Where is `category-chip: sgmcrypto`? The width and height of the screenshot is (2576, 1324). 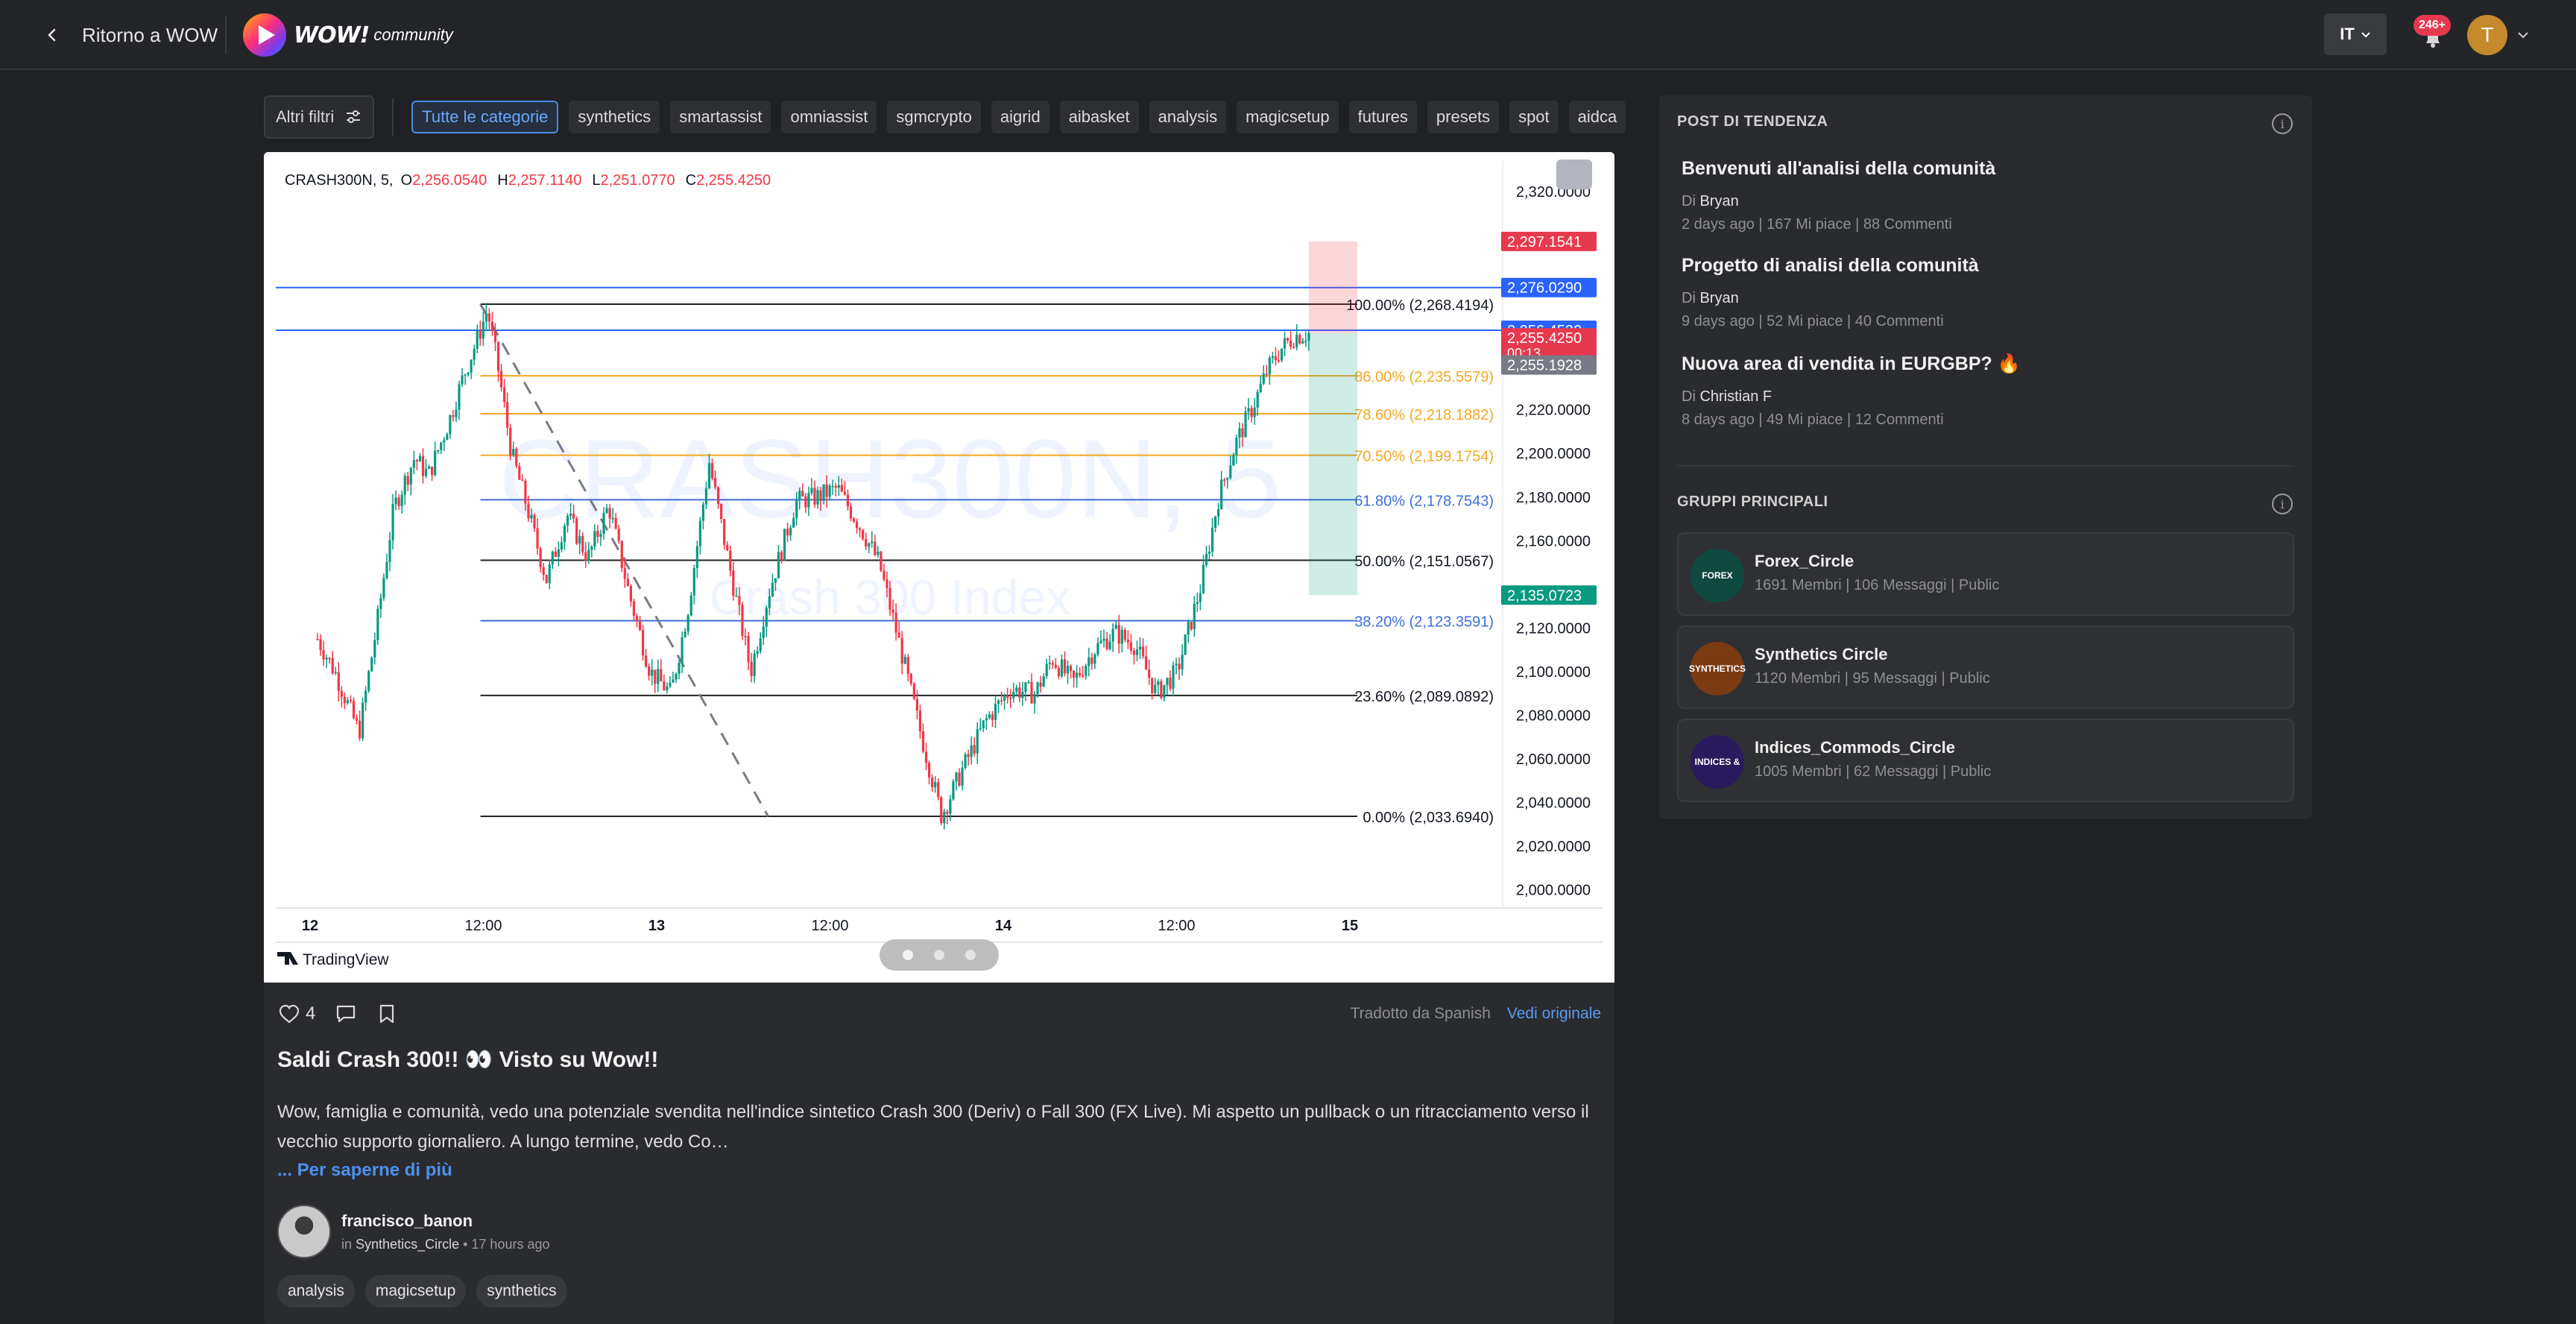 category-chip: sgmcrypto is located at coordinates (934, 117).